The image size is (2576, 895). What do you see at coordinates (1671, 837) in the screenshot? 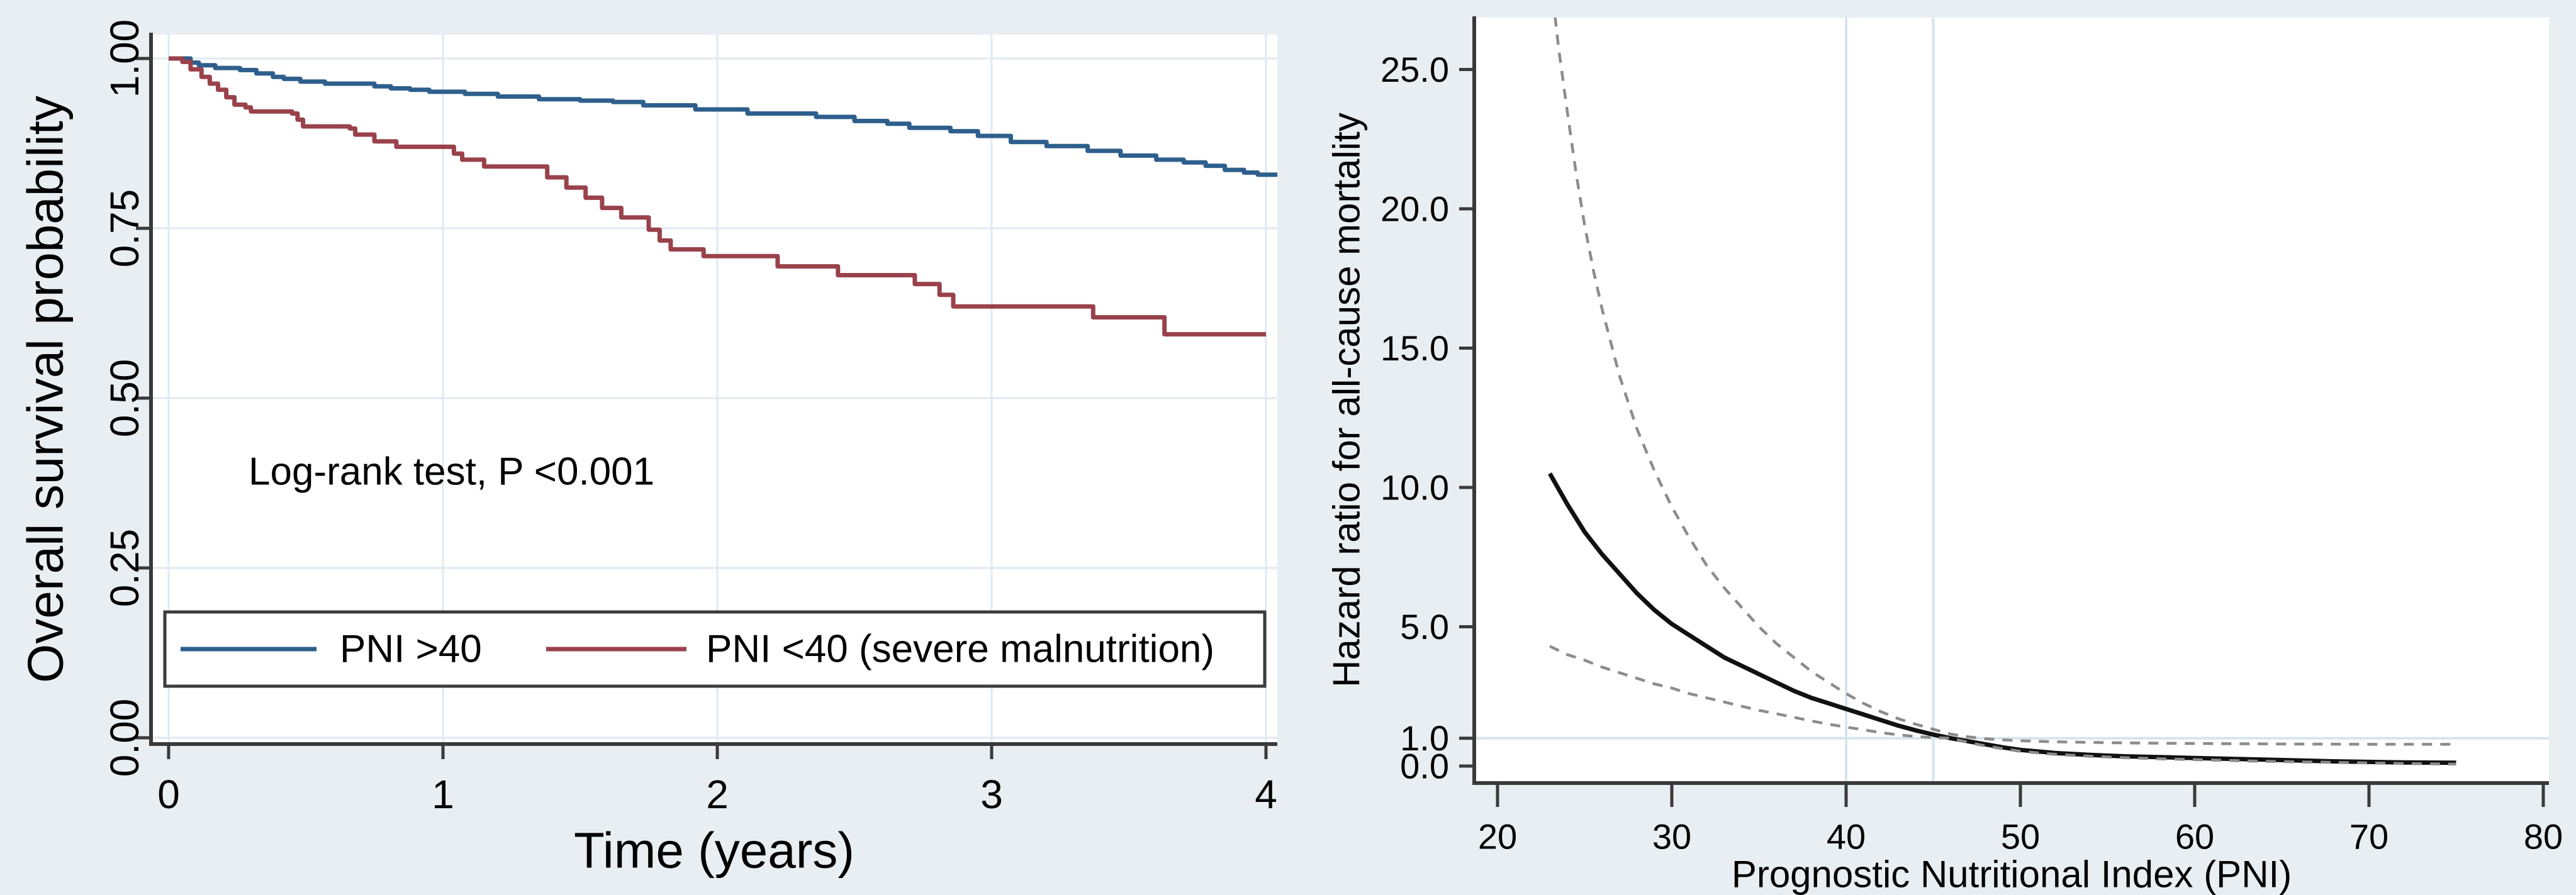
I see `hr-x-tick-label: 30` at bounding box center [1671, 837].